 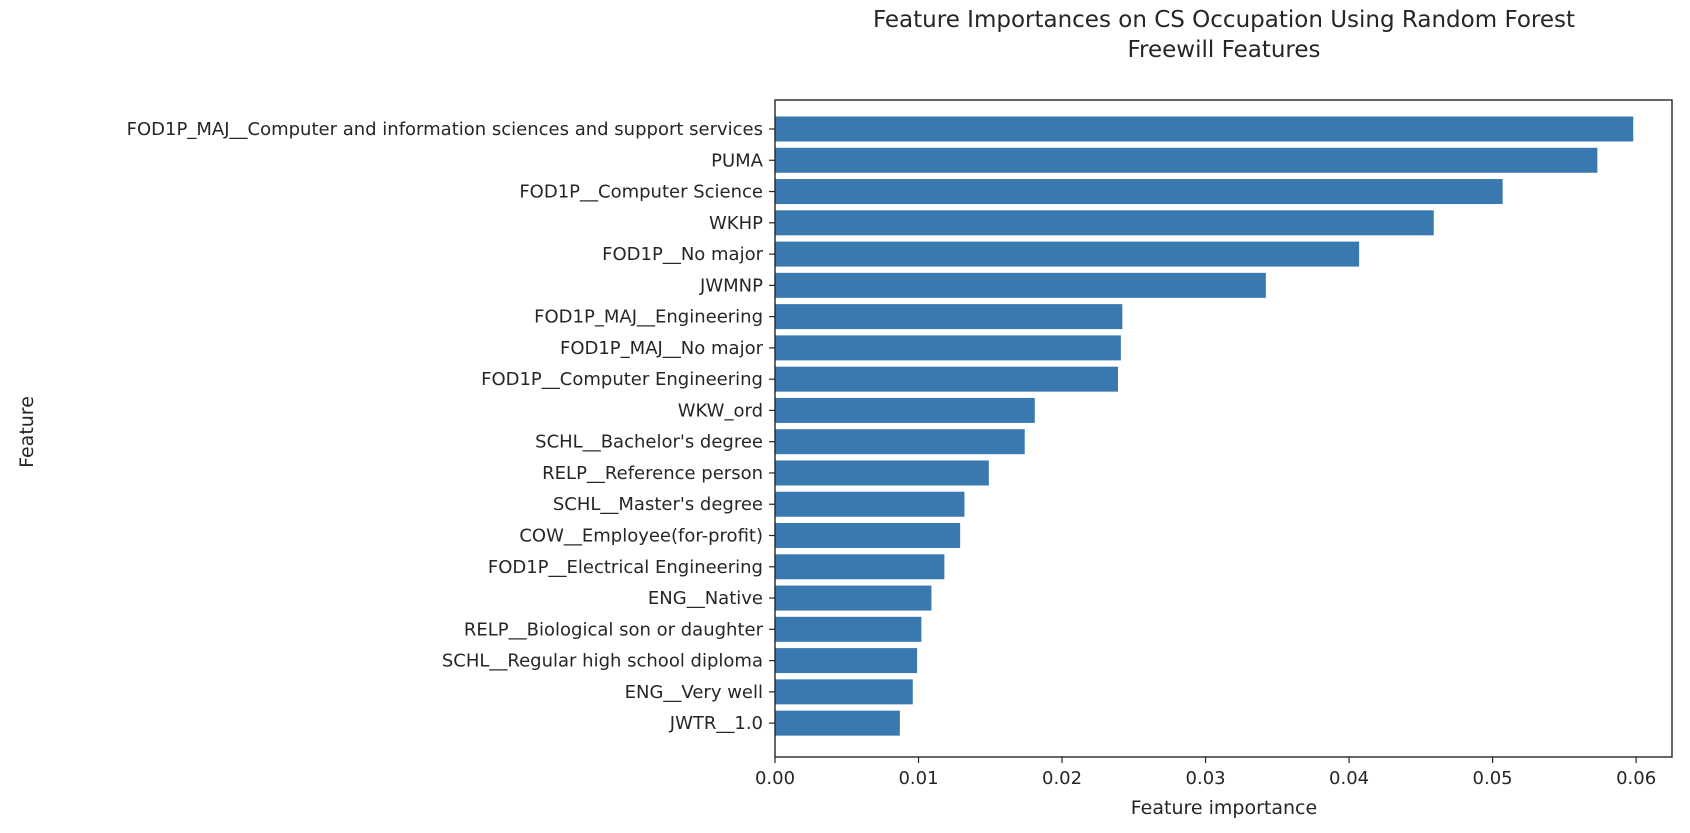 I want to click on x-tick-label: 0.01, so click(x=918, y=778).